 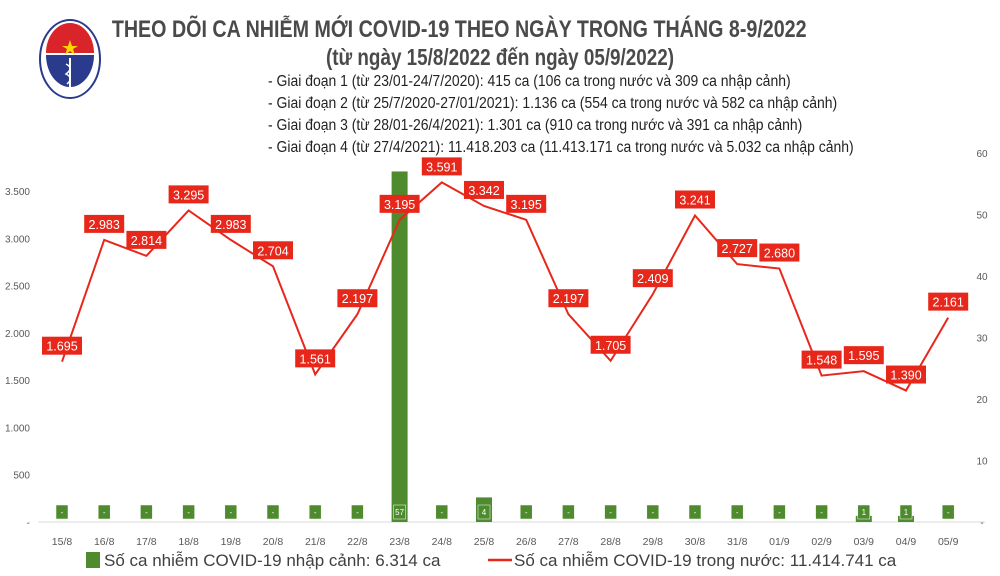 I want to click on line-data-label: 2.197, so click(x=357, y=299).